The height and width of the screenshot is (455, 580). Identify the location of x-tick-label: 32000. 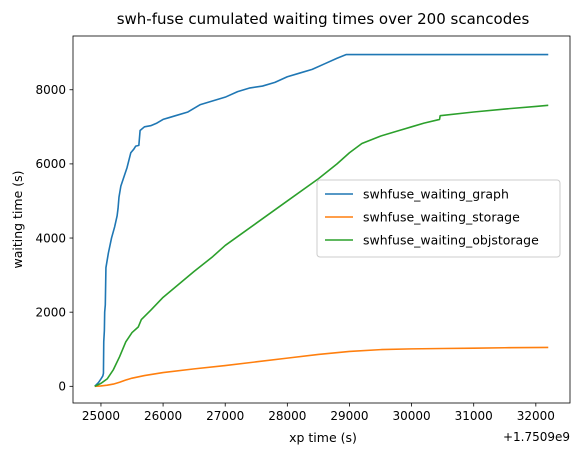
(536, 416).